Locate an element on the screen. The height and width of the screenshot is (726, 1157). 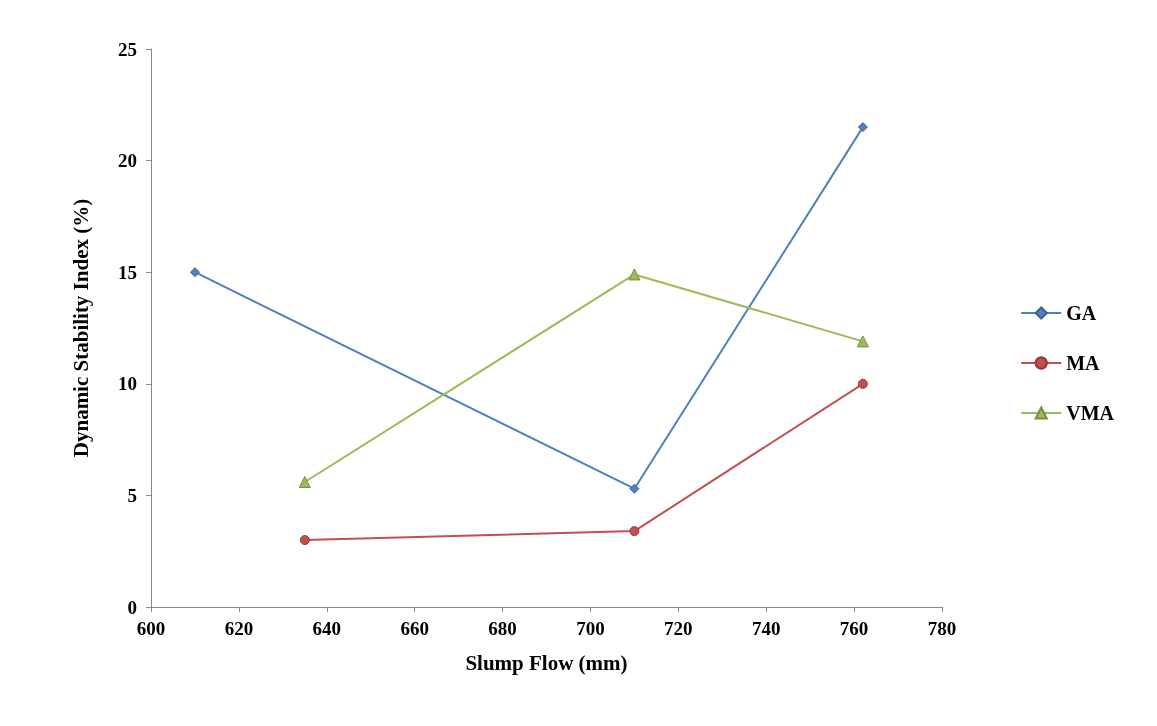
legend-label: MA is located at coordinates (1083, 363).